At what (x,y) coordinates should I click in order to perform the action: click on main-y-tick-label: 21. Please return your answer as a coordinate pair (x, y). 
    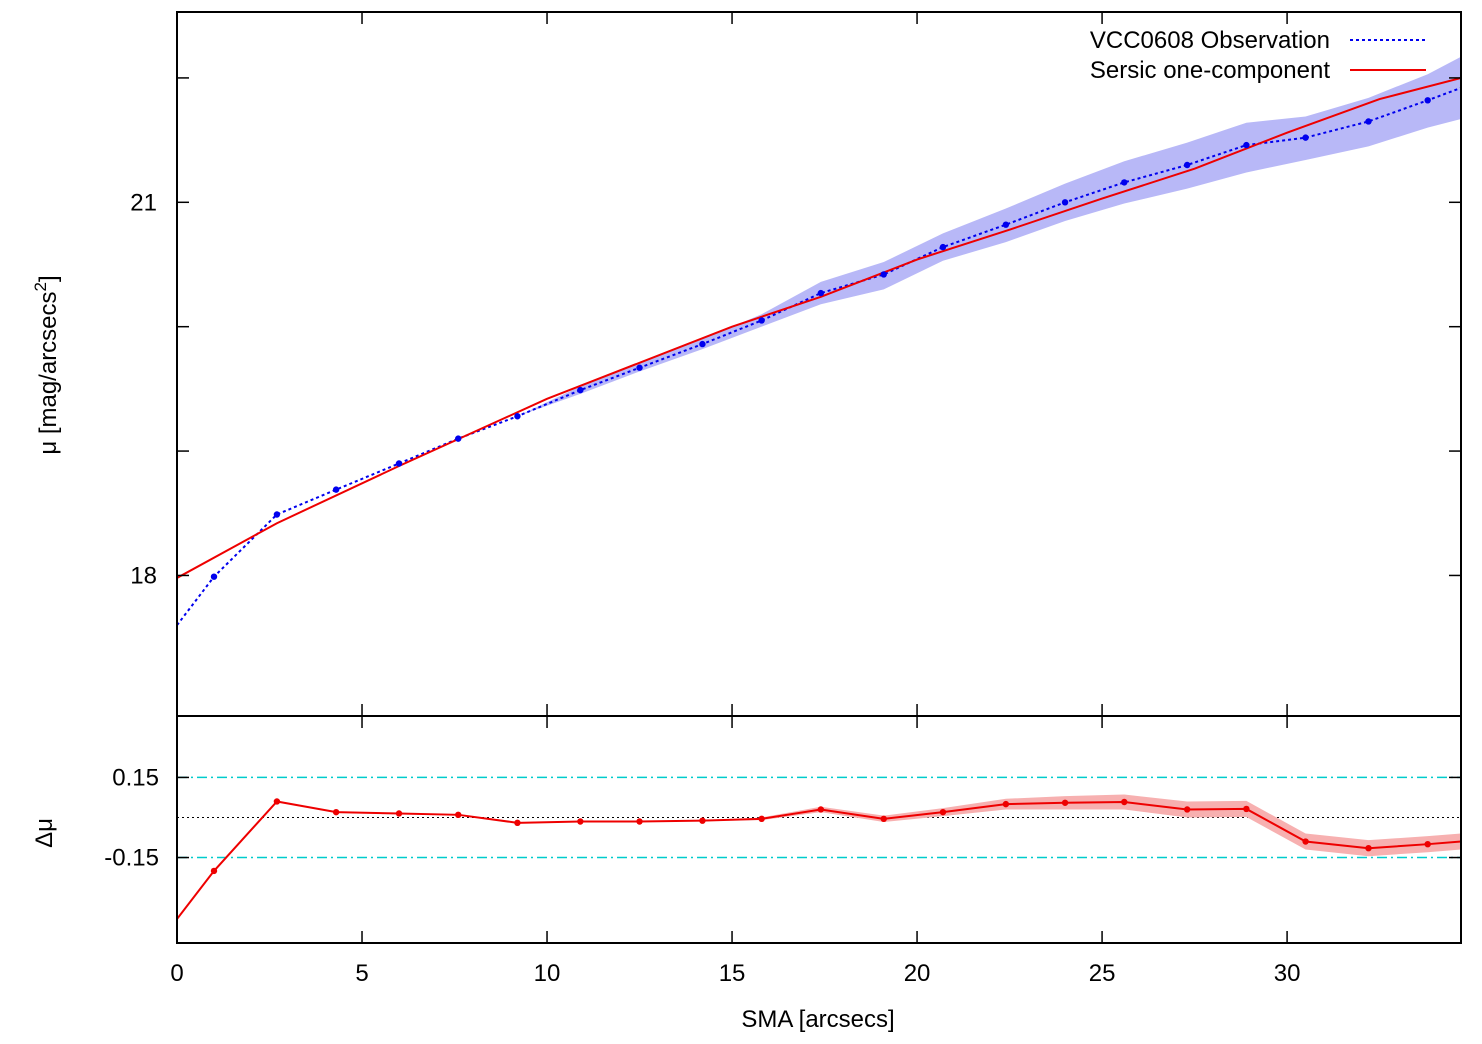
    Looking at the image, I should click on (143, 202).